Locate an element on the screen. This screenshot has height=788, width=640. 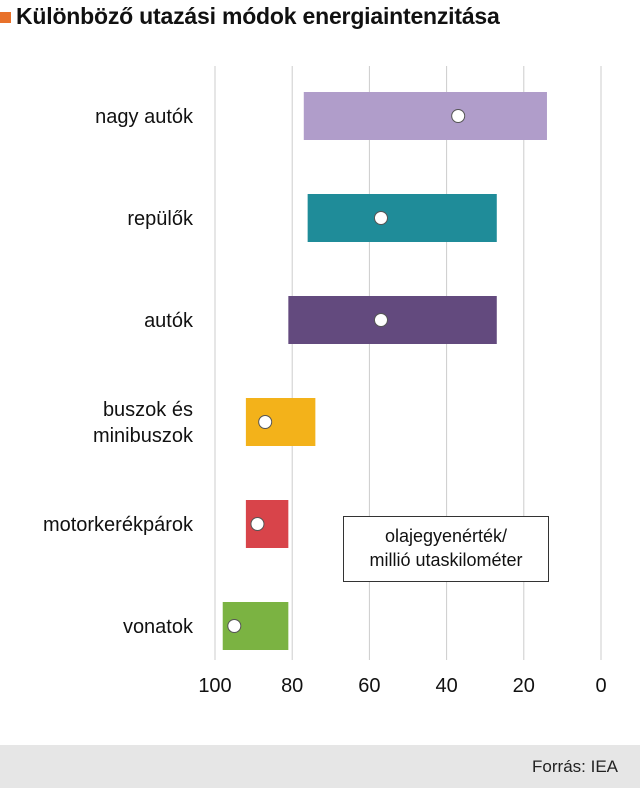
category-label: motorkerékpárok is located at coordinates (118, 525).